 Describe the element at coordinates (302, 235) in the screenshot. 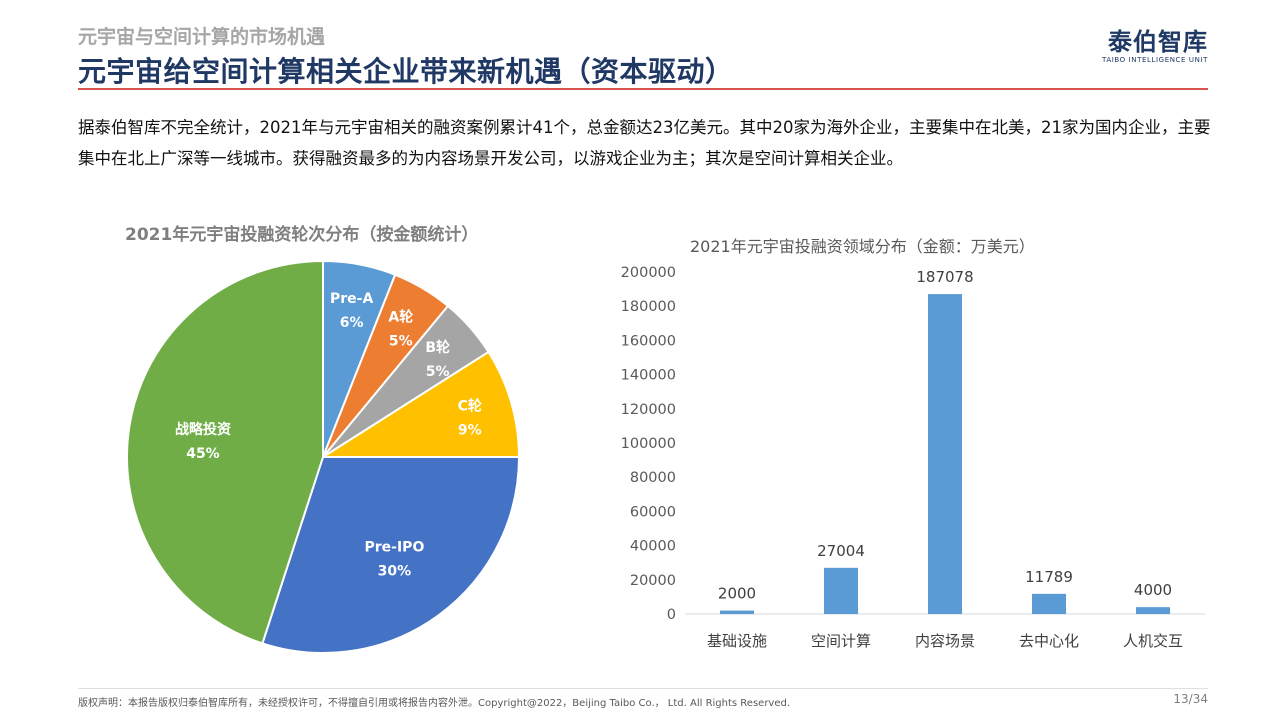

I see `pie-chart-title: 2021年元宇宙投融资轮次分布（按金额统计）` at that location.